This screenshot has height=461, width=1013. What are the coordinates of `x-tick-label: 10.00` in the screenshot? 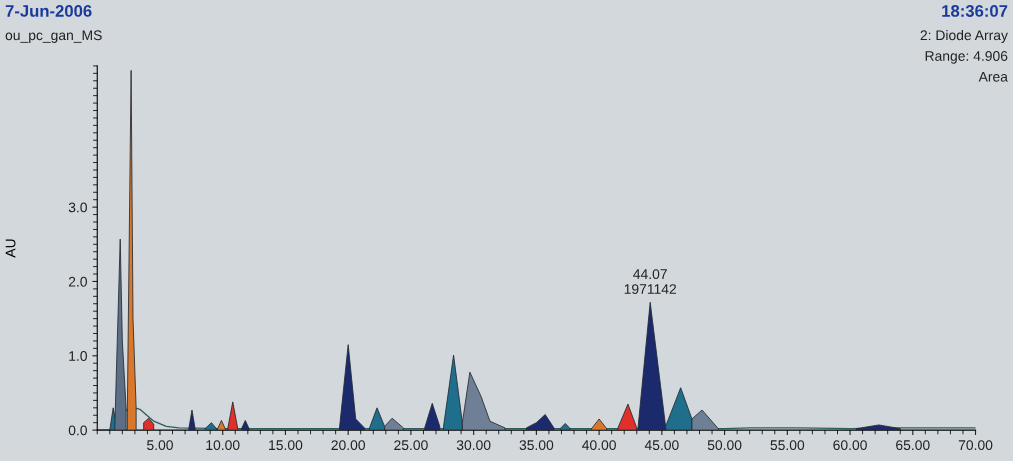 It's located at (223, 445).